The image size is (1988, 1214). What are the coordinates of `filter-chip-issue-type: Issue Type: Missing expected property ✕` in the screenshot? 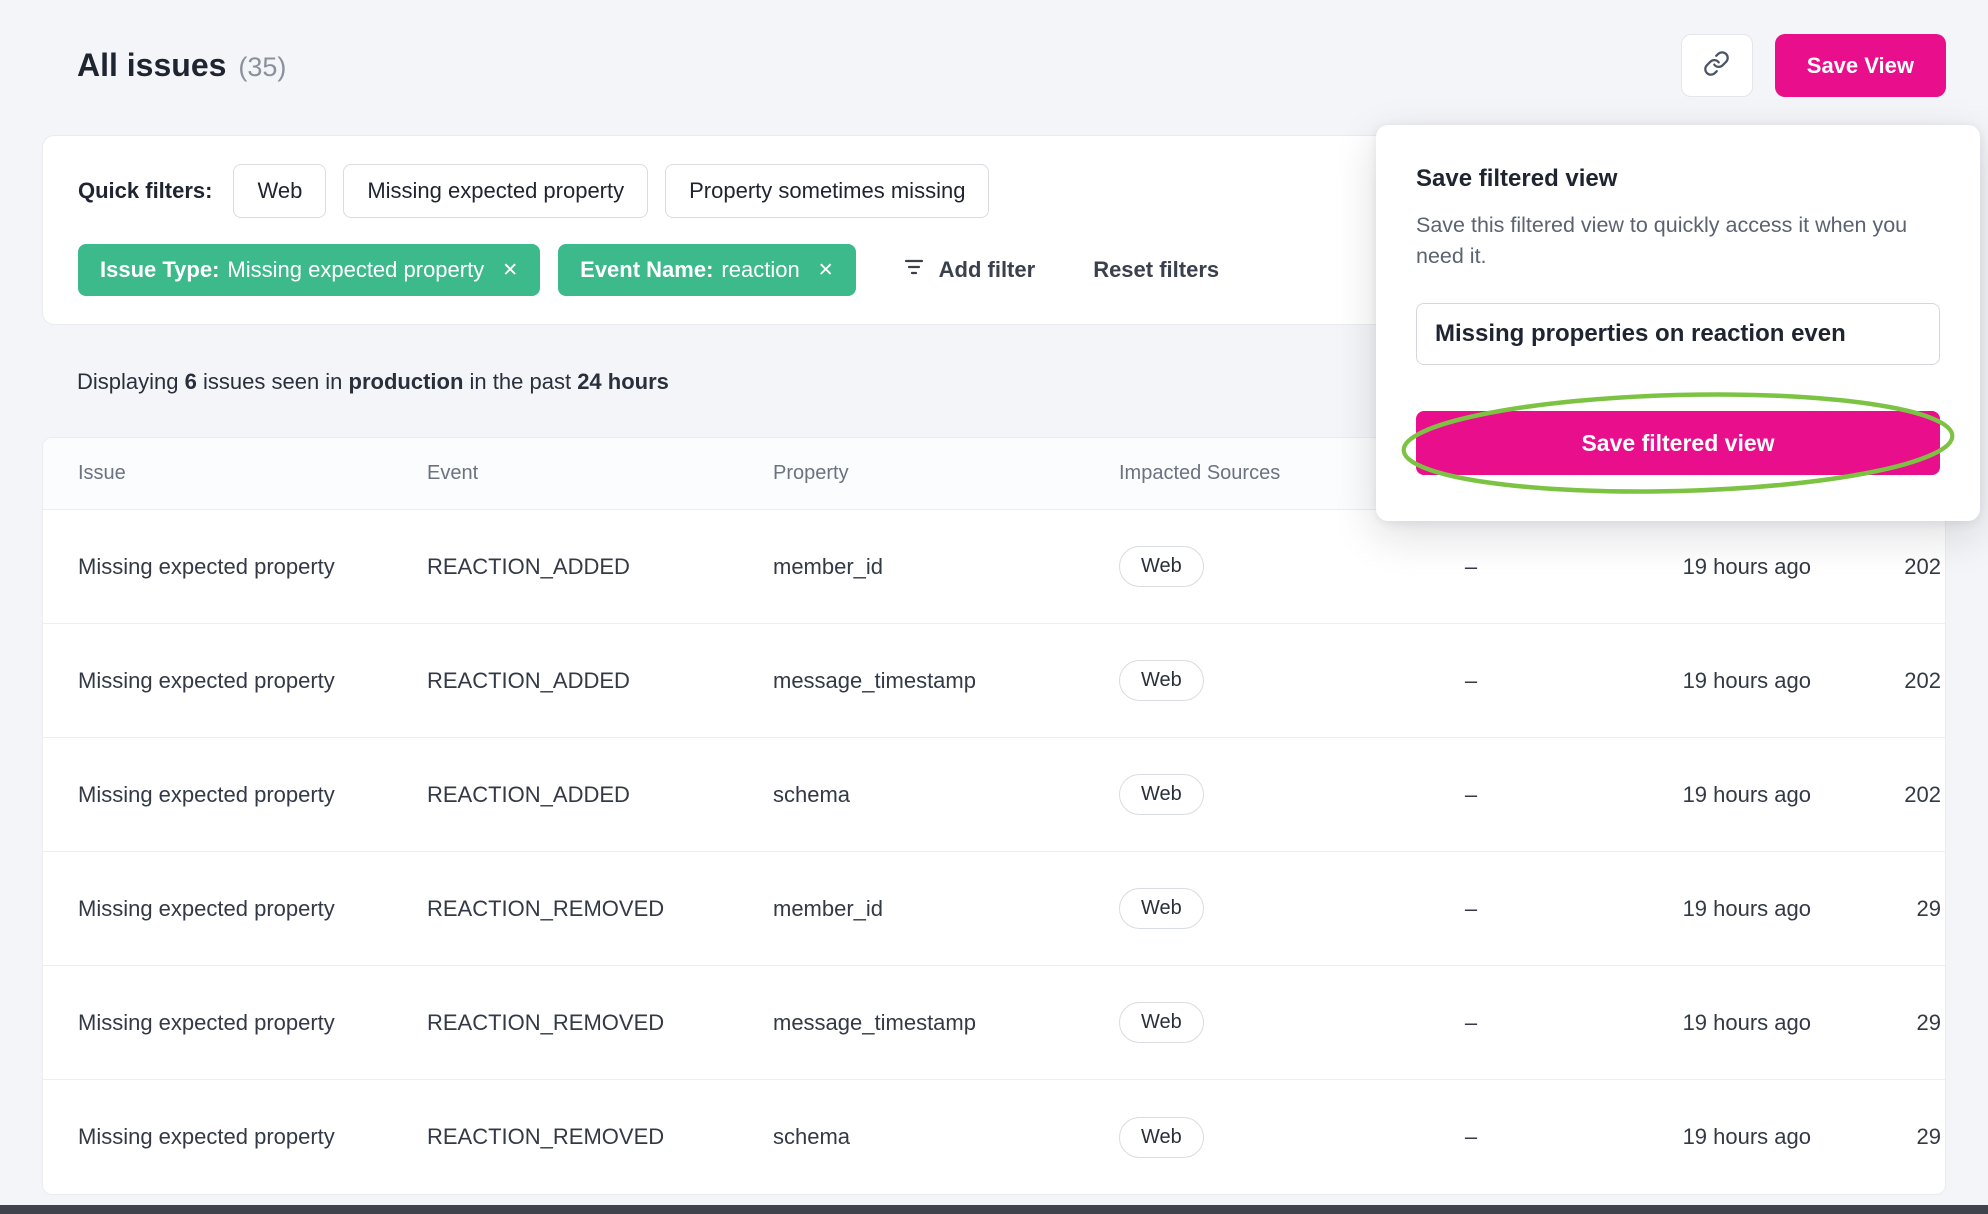 It's located at (309, 270).